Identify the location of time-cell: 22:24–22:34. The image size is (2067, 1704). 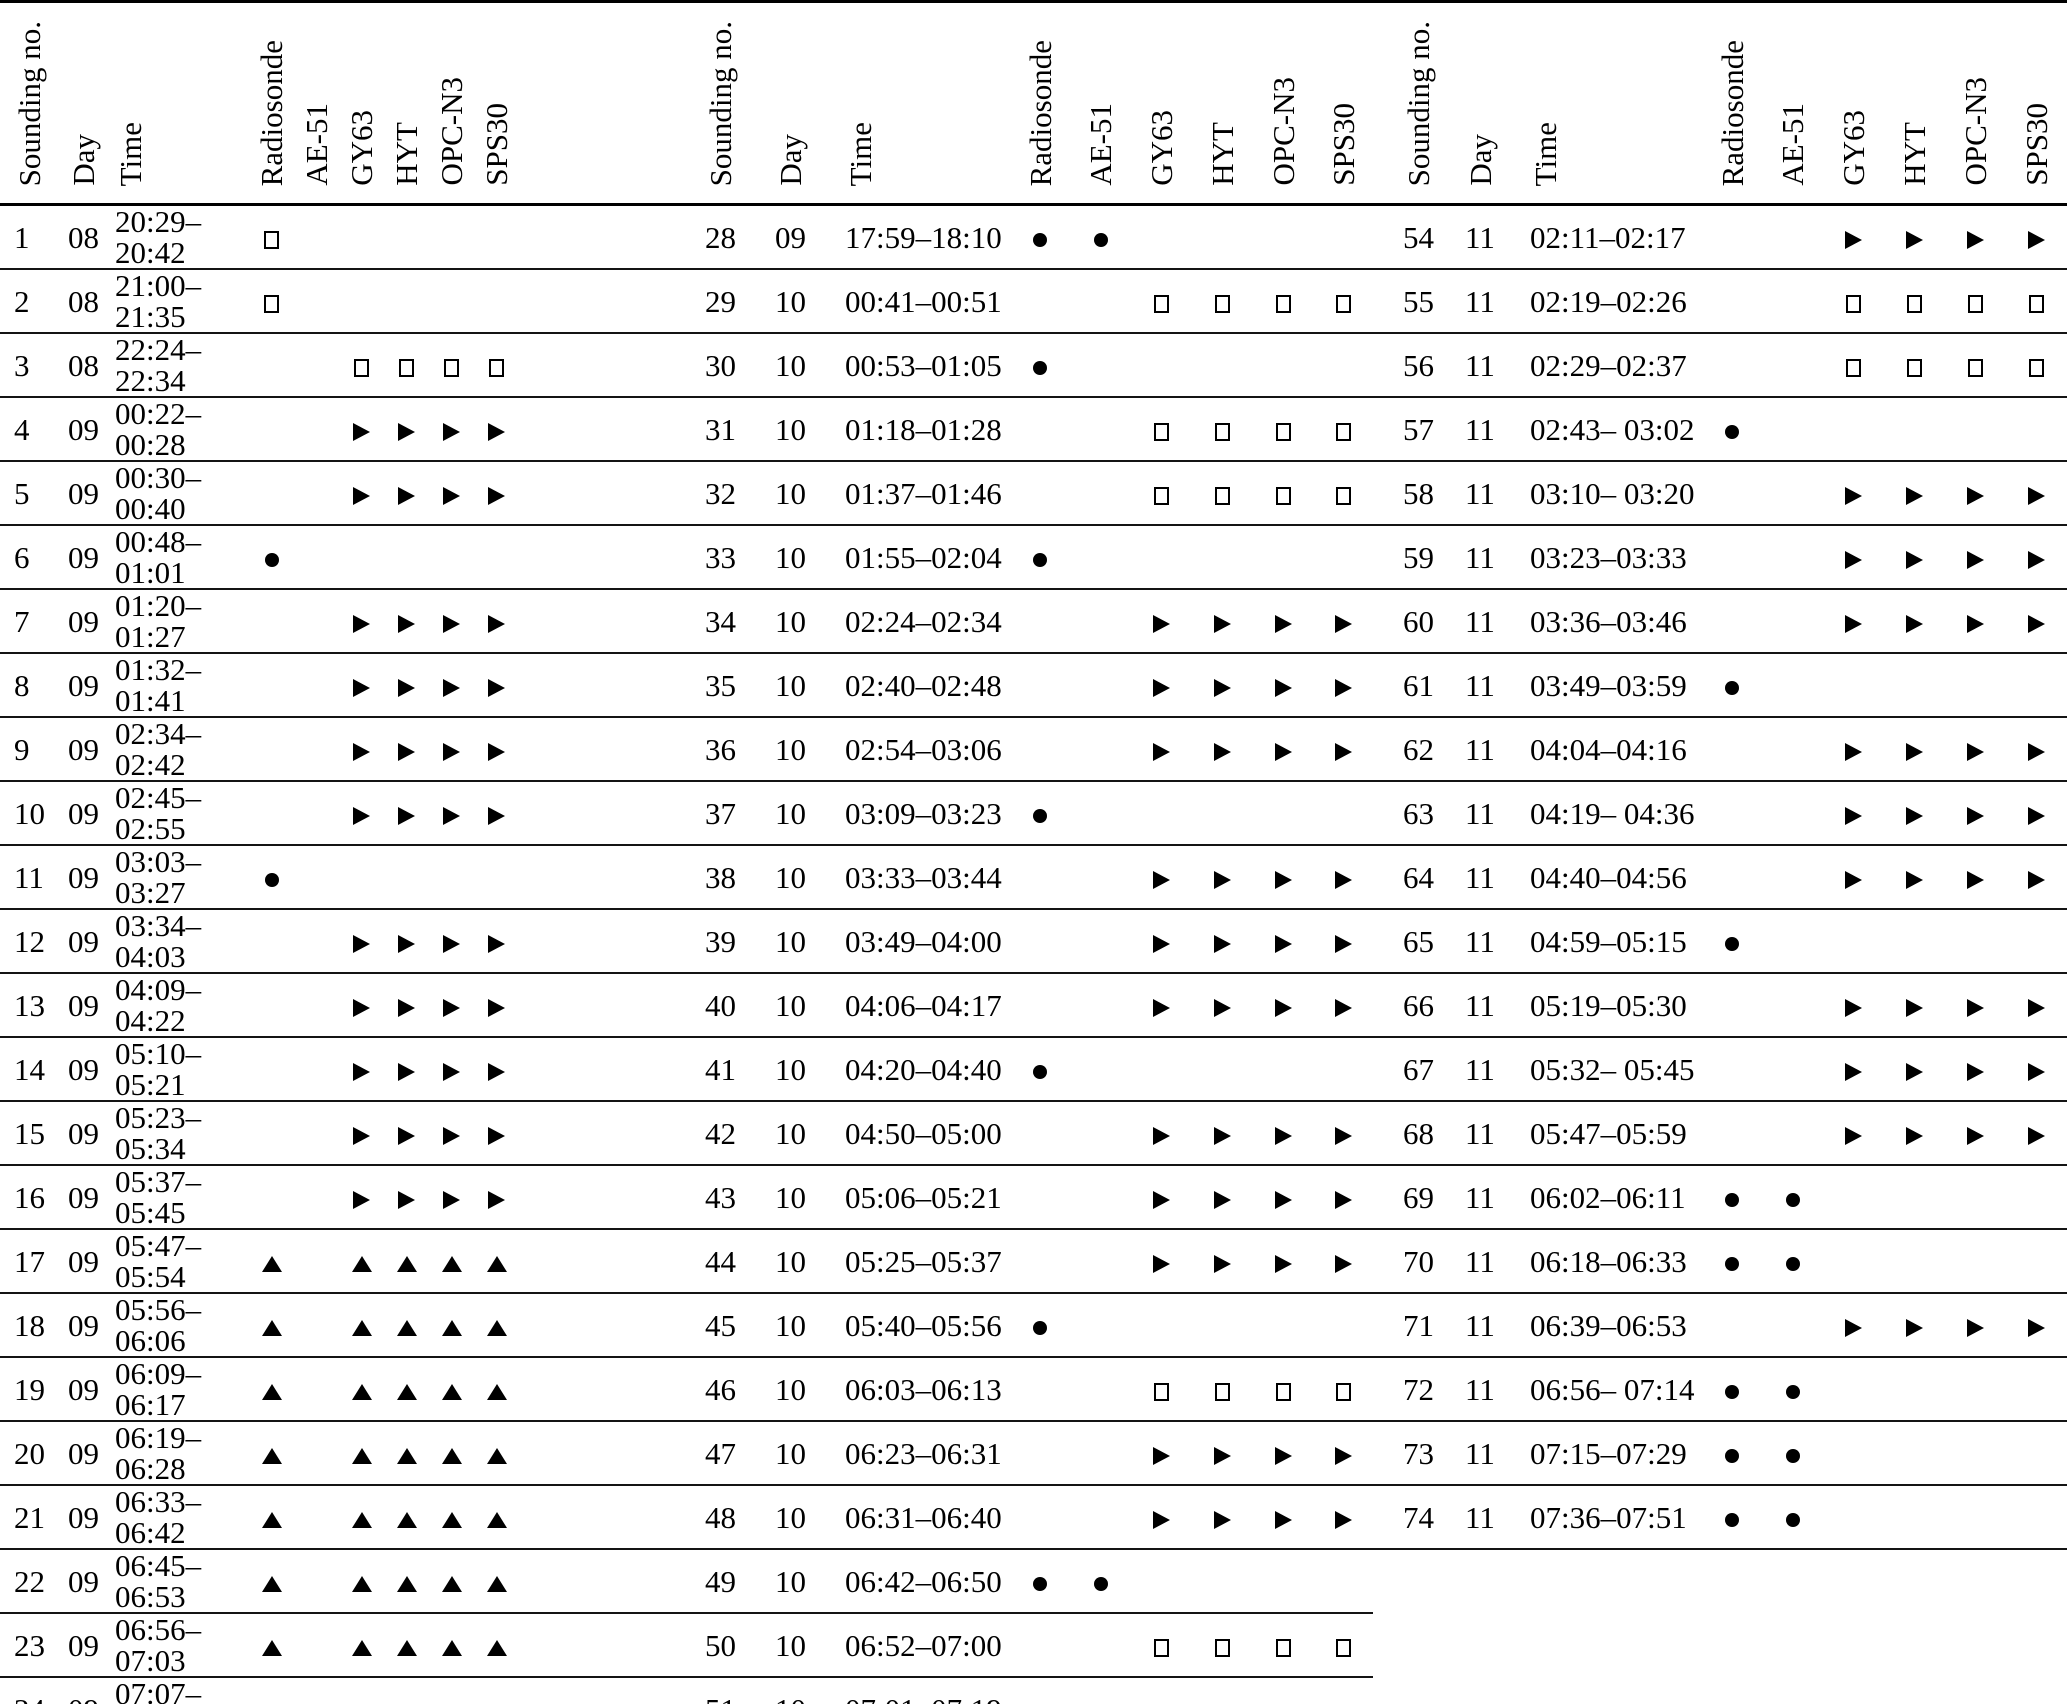
(178, 365).